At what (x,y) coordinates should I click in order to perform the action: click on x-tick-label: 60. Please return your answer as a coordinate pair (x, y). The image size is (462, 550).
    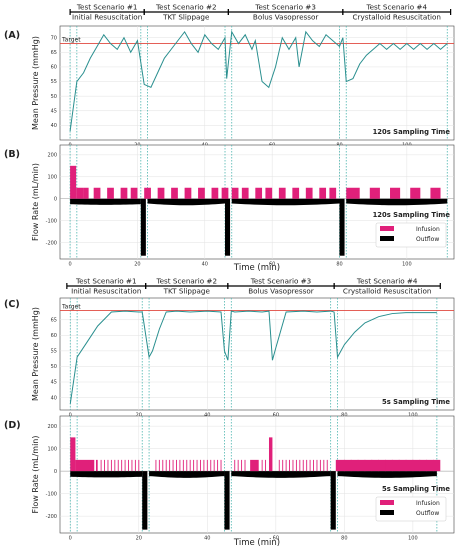
    Looking at the image, I should click on (272, 265).